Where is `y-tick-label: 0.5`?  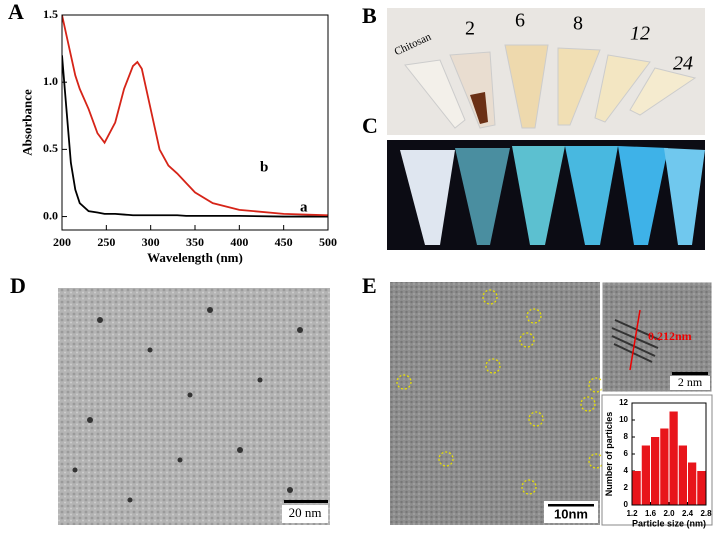
y-tick-label: 0.5 is located at coordinates (50, 148).